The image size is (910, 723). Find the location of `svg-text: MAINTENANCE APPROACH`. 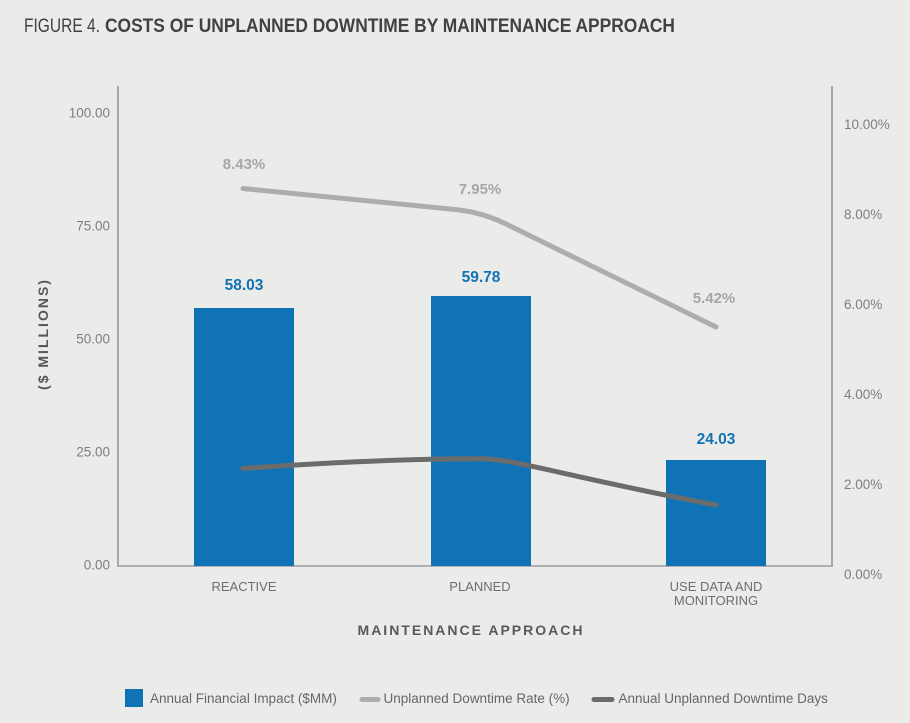

svg-text: MAINTENANCE APPROACH is located at coordinates (471, 630).